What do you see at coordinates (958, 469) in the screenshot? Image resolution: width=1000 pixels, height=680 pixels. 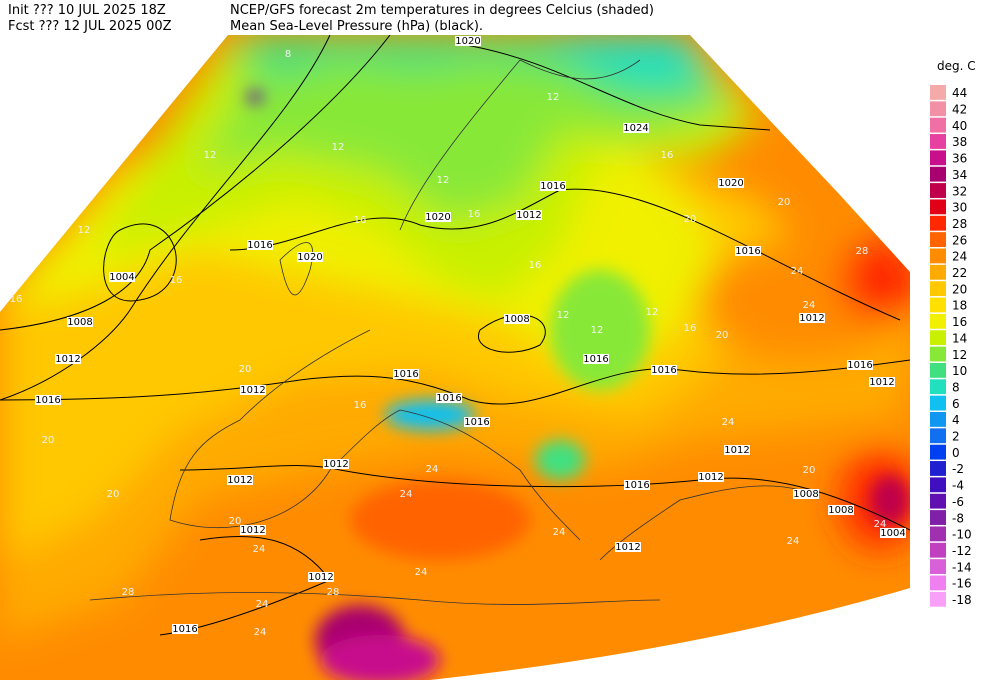 I see `legend-label: -2` at bounding box center [958, 469].